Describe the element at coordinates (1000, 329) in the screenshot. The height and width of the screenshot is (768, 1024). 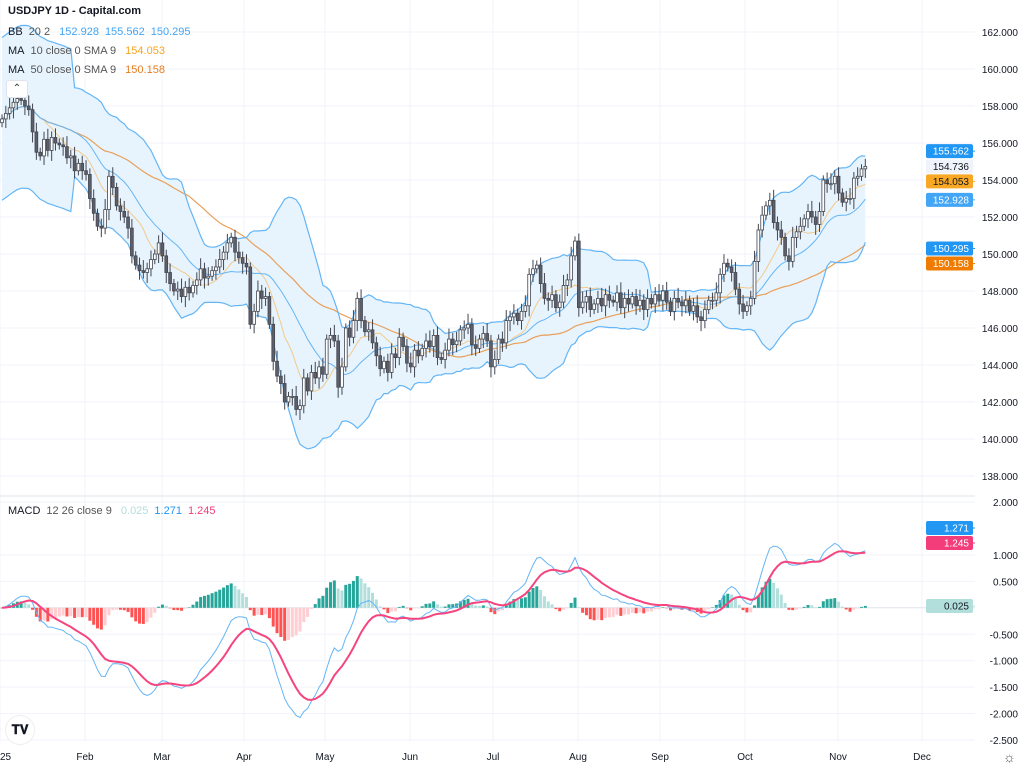
I see `price-tick-label: 146.000` at that location.